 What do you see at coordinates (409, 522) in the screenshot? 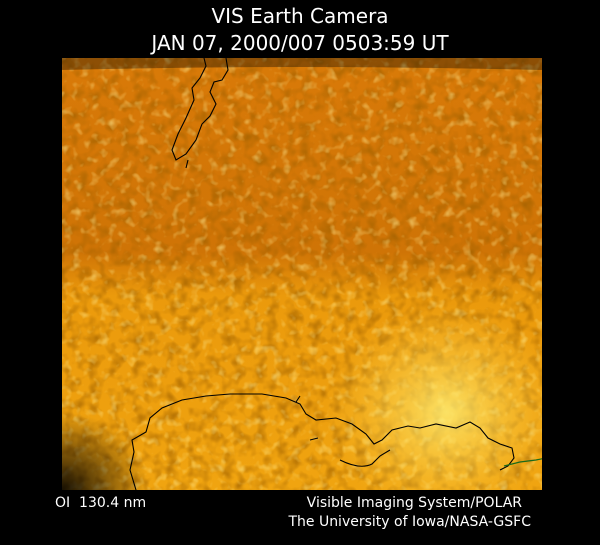
I see `credit: The University of Iowa/NASA-GSFC` at bounding box center [409, 522].